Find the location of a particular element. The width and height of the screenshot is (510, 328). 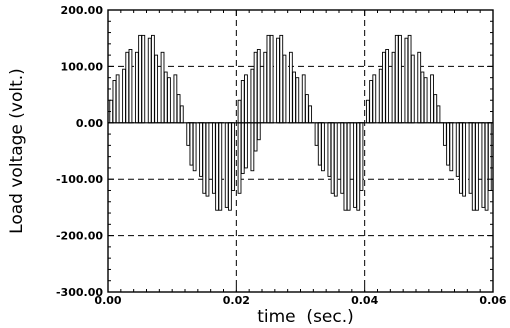

y-tick-labels: -300.00 -200.00 -100.00 0.00 100.00 200.00 is located at coordinates (79, 151).